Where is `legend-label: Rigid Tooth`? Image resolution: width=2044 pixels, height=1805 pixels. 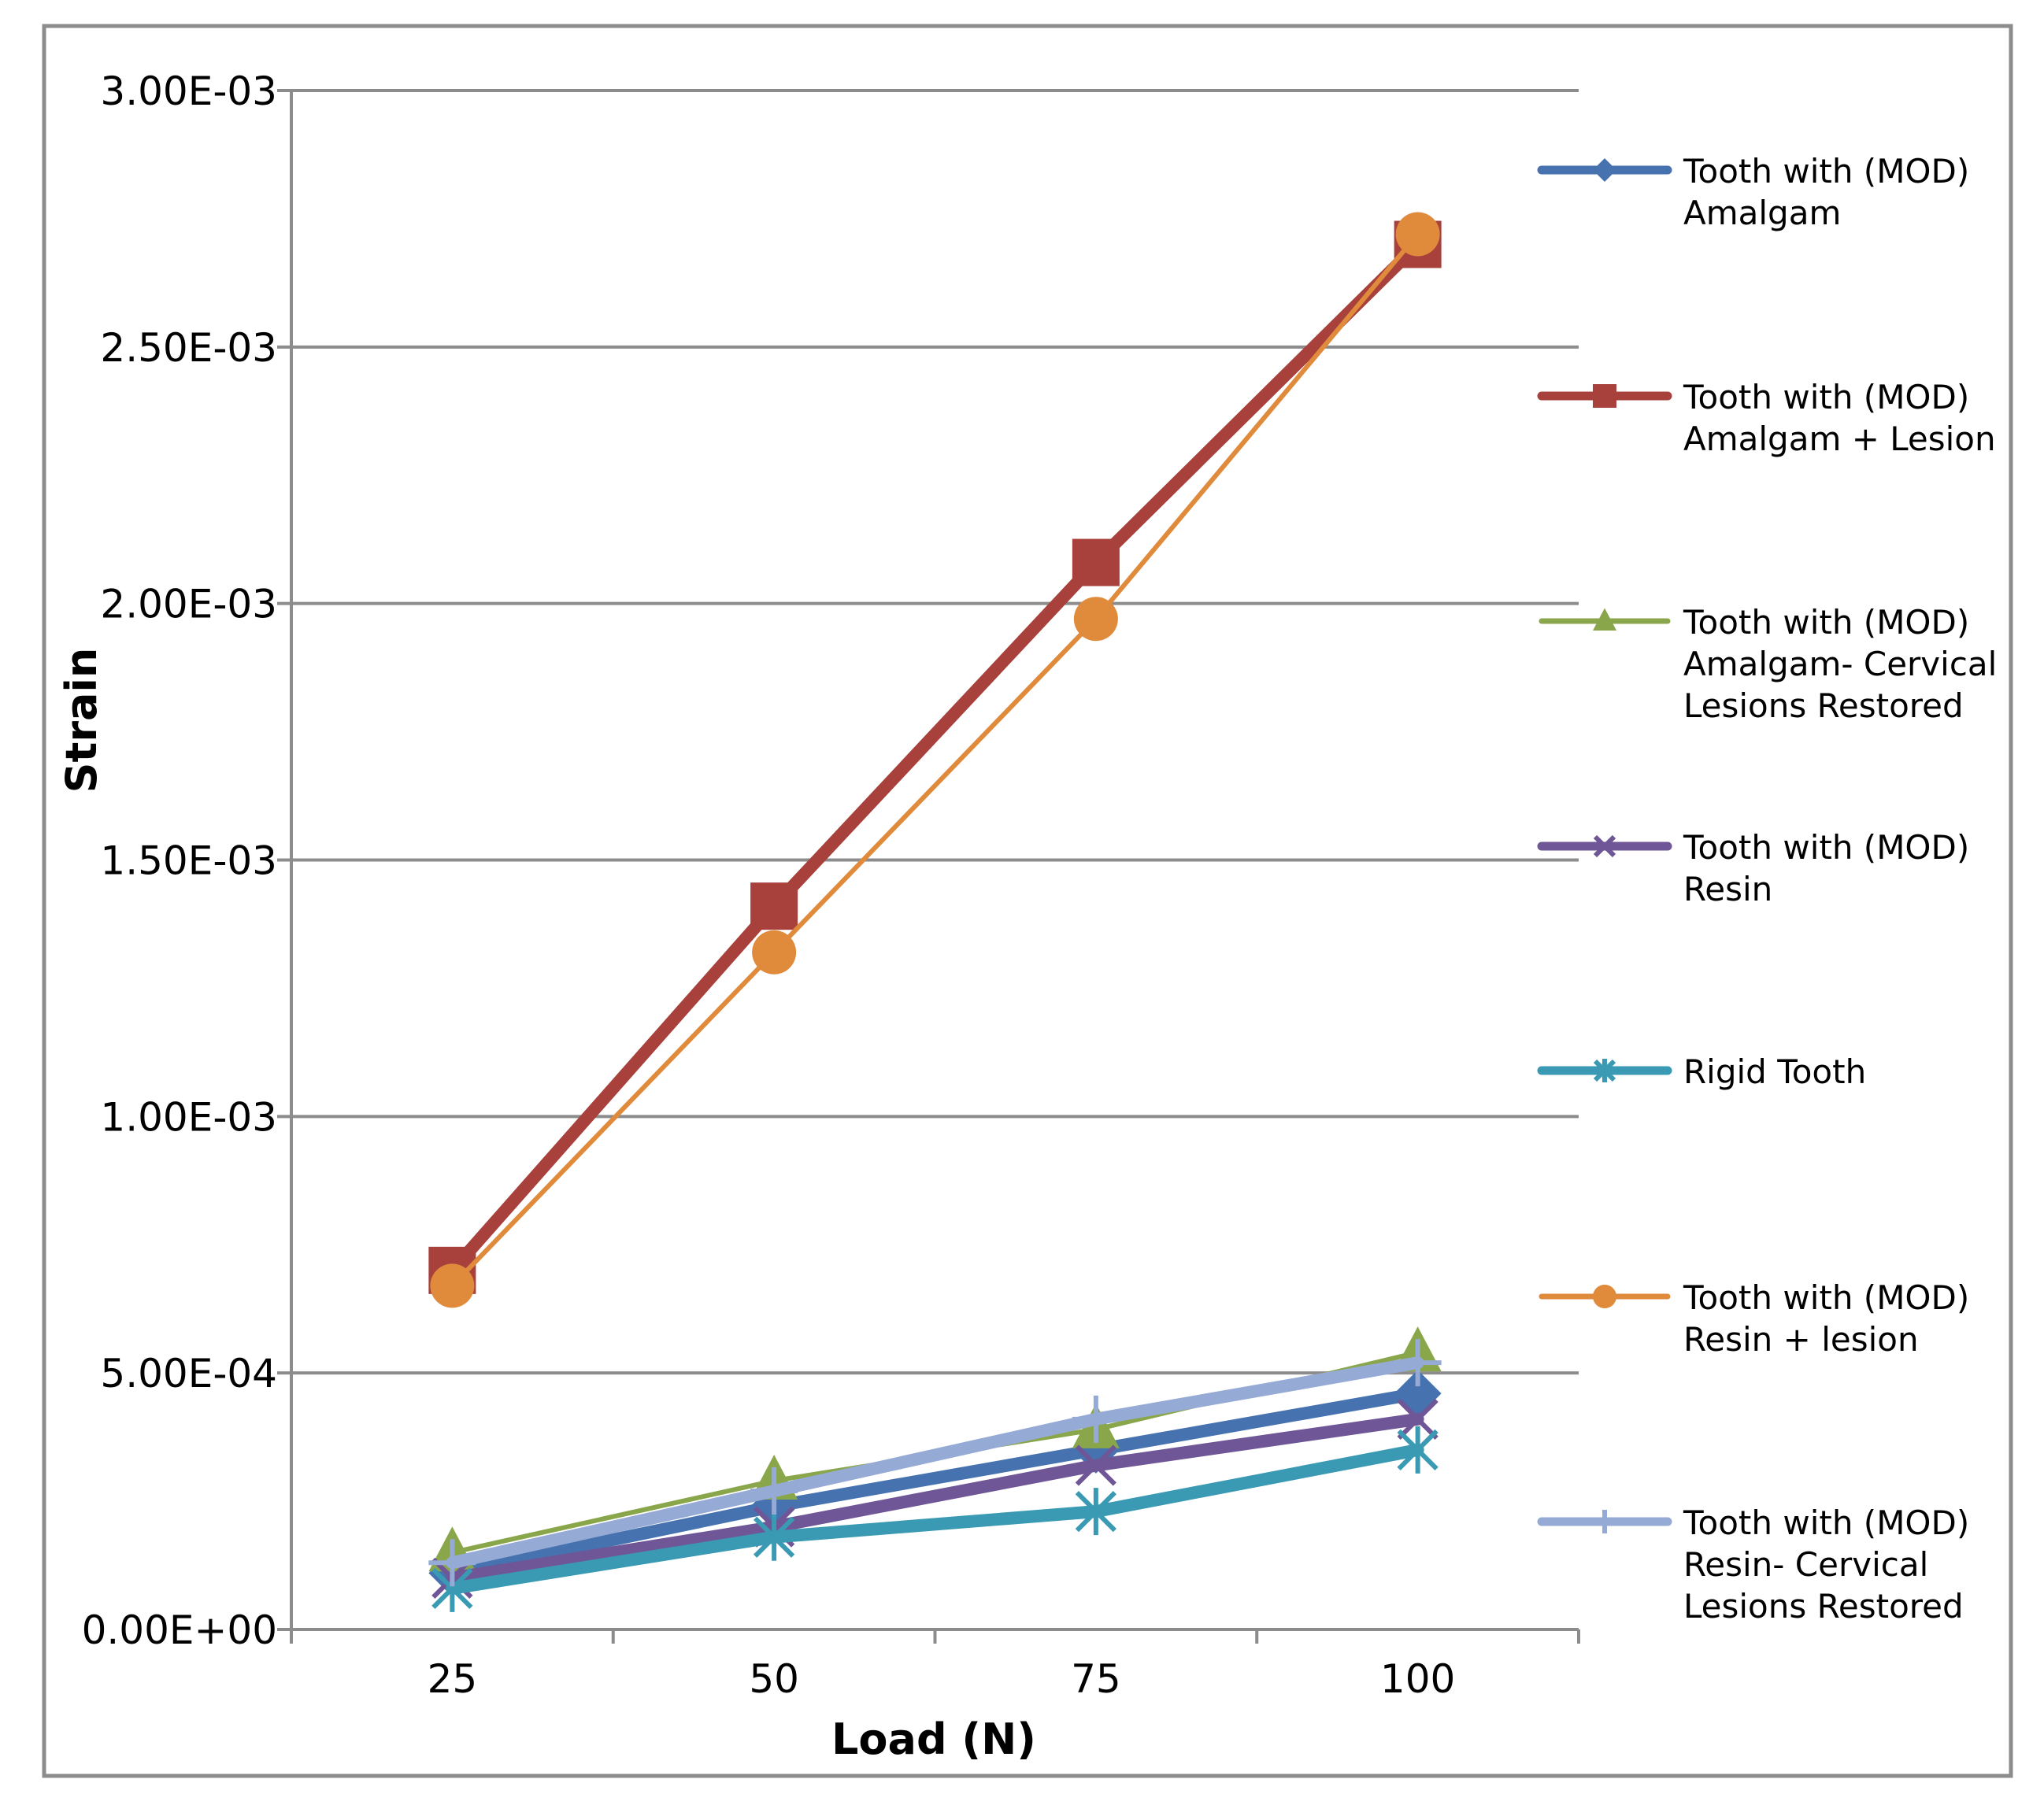 legend-label: Rigid Tooth is located at coordinates (1774, 1071).